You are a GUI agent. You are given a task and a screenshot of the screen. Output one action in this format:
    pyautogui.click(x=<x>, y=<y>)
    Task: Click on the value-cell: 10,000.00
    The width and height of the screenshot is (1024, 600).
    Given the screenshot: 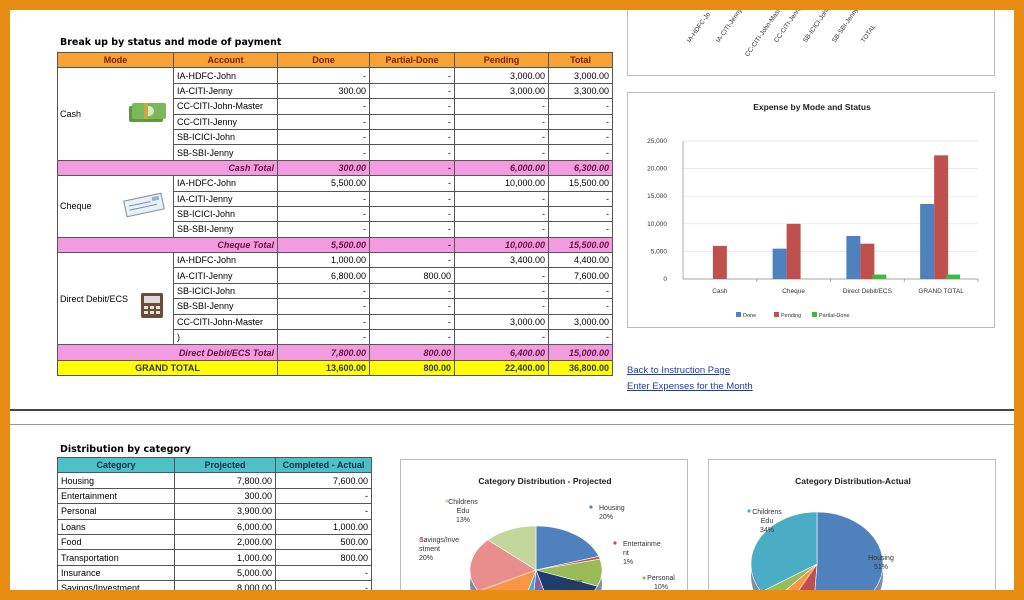 What is the action you would take?
    pyautogui.click(x=501, y=183)
    